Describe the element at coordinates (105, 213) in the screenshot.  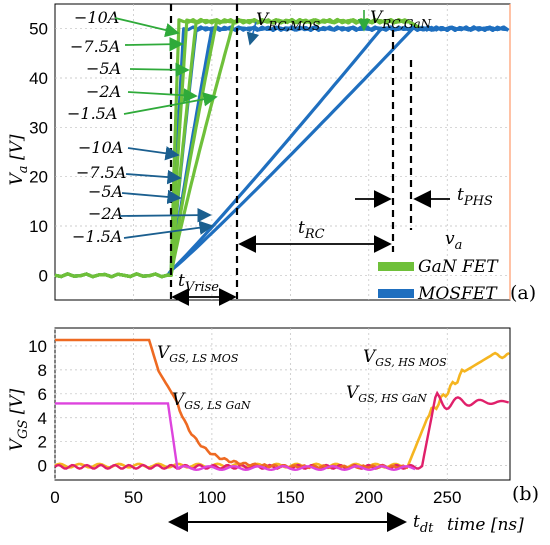
I see `blue-label-2a: −2A` at that location.